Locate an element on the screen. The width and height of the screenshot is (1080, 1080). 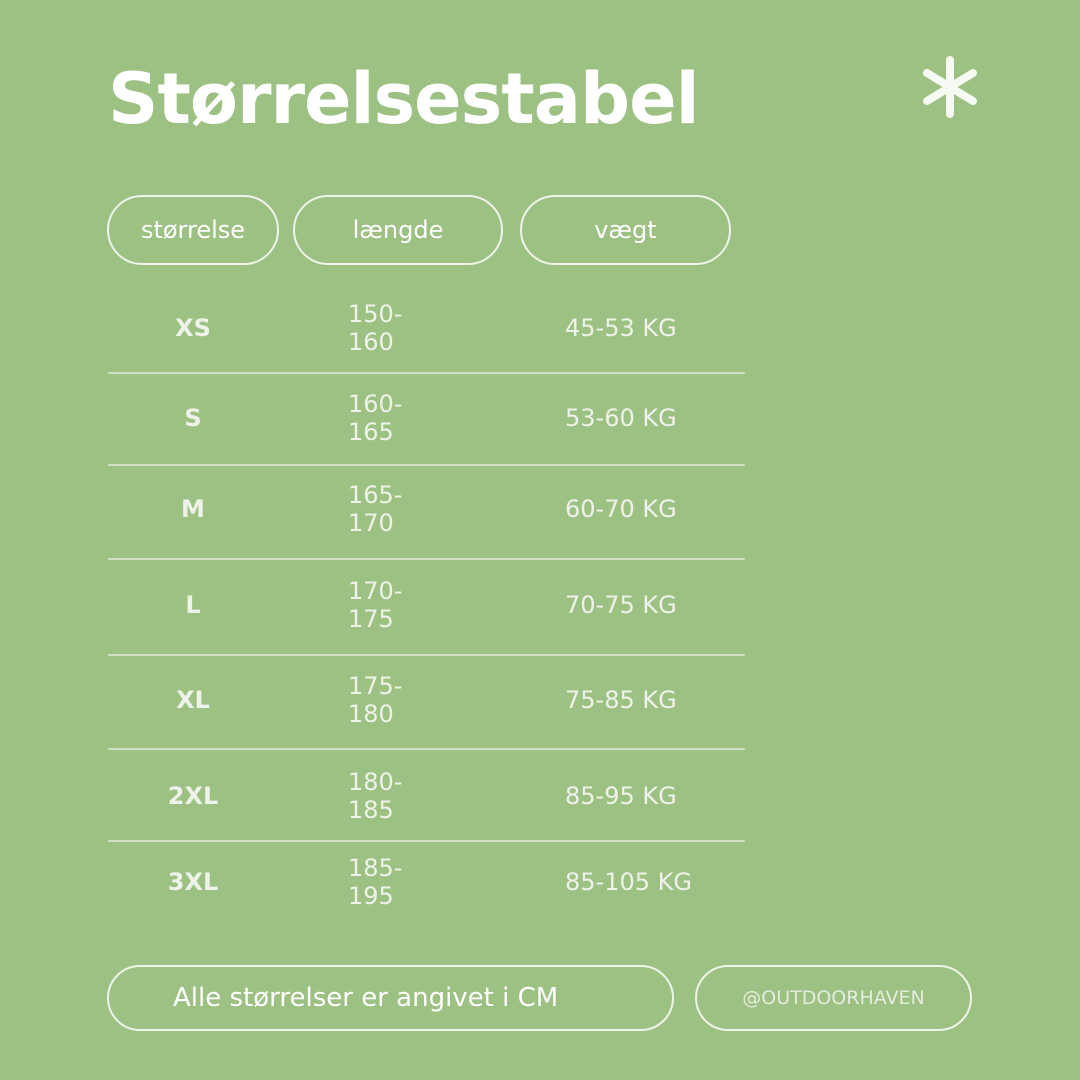
cell-length: 150-160 is located at coordinates (375, 328).